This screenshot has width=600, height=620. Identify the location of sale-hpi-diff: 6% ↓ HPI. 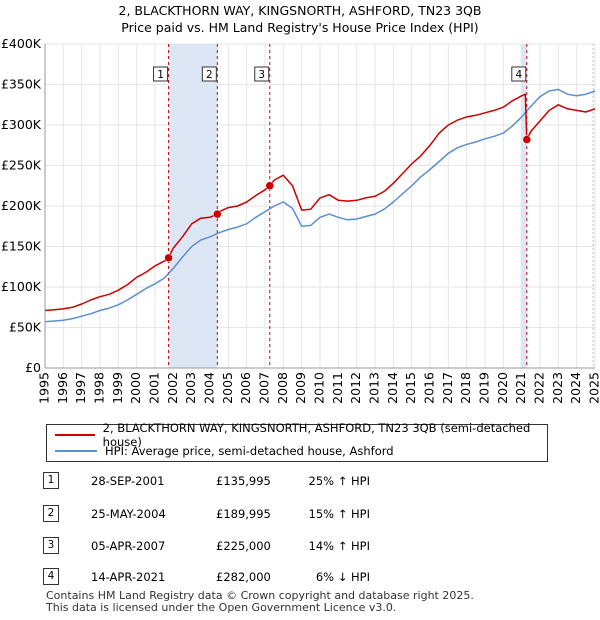
(342, 577).